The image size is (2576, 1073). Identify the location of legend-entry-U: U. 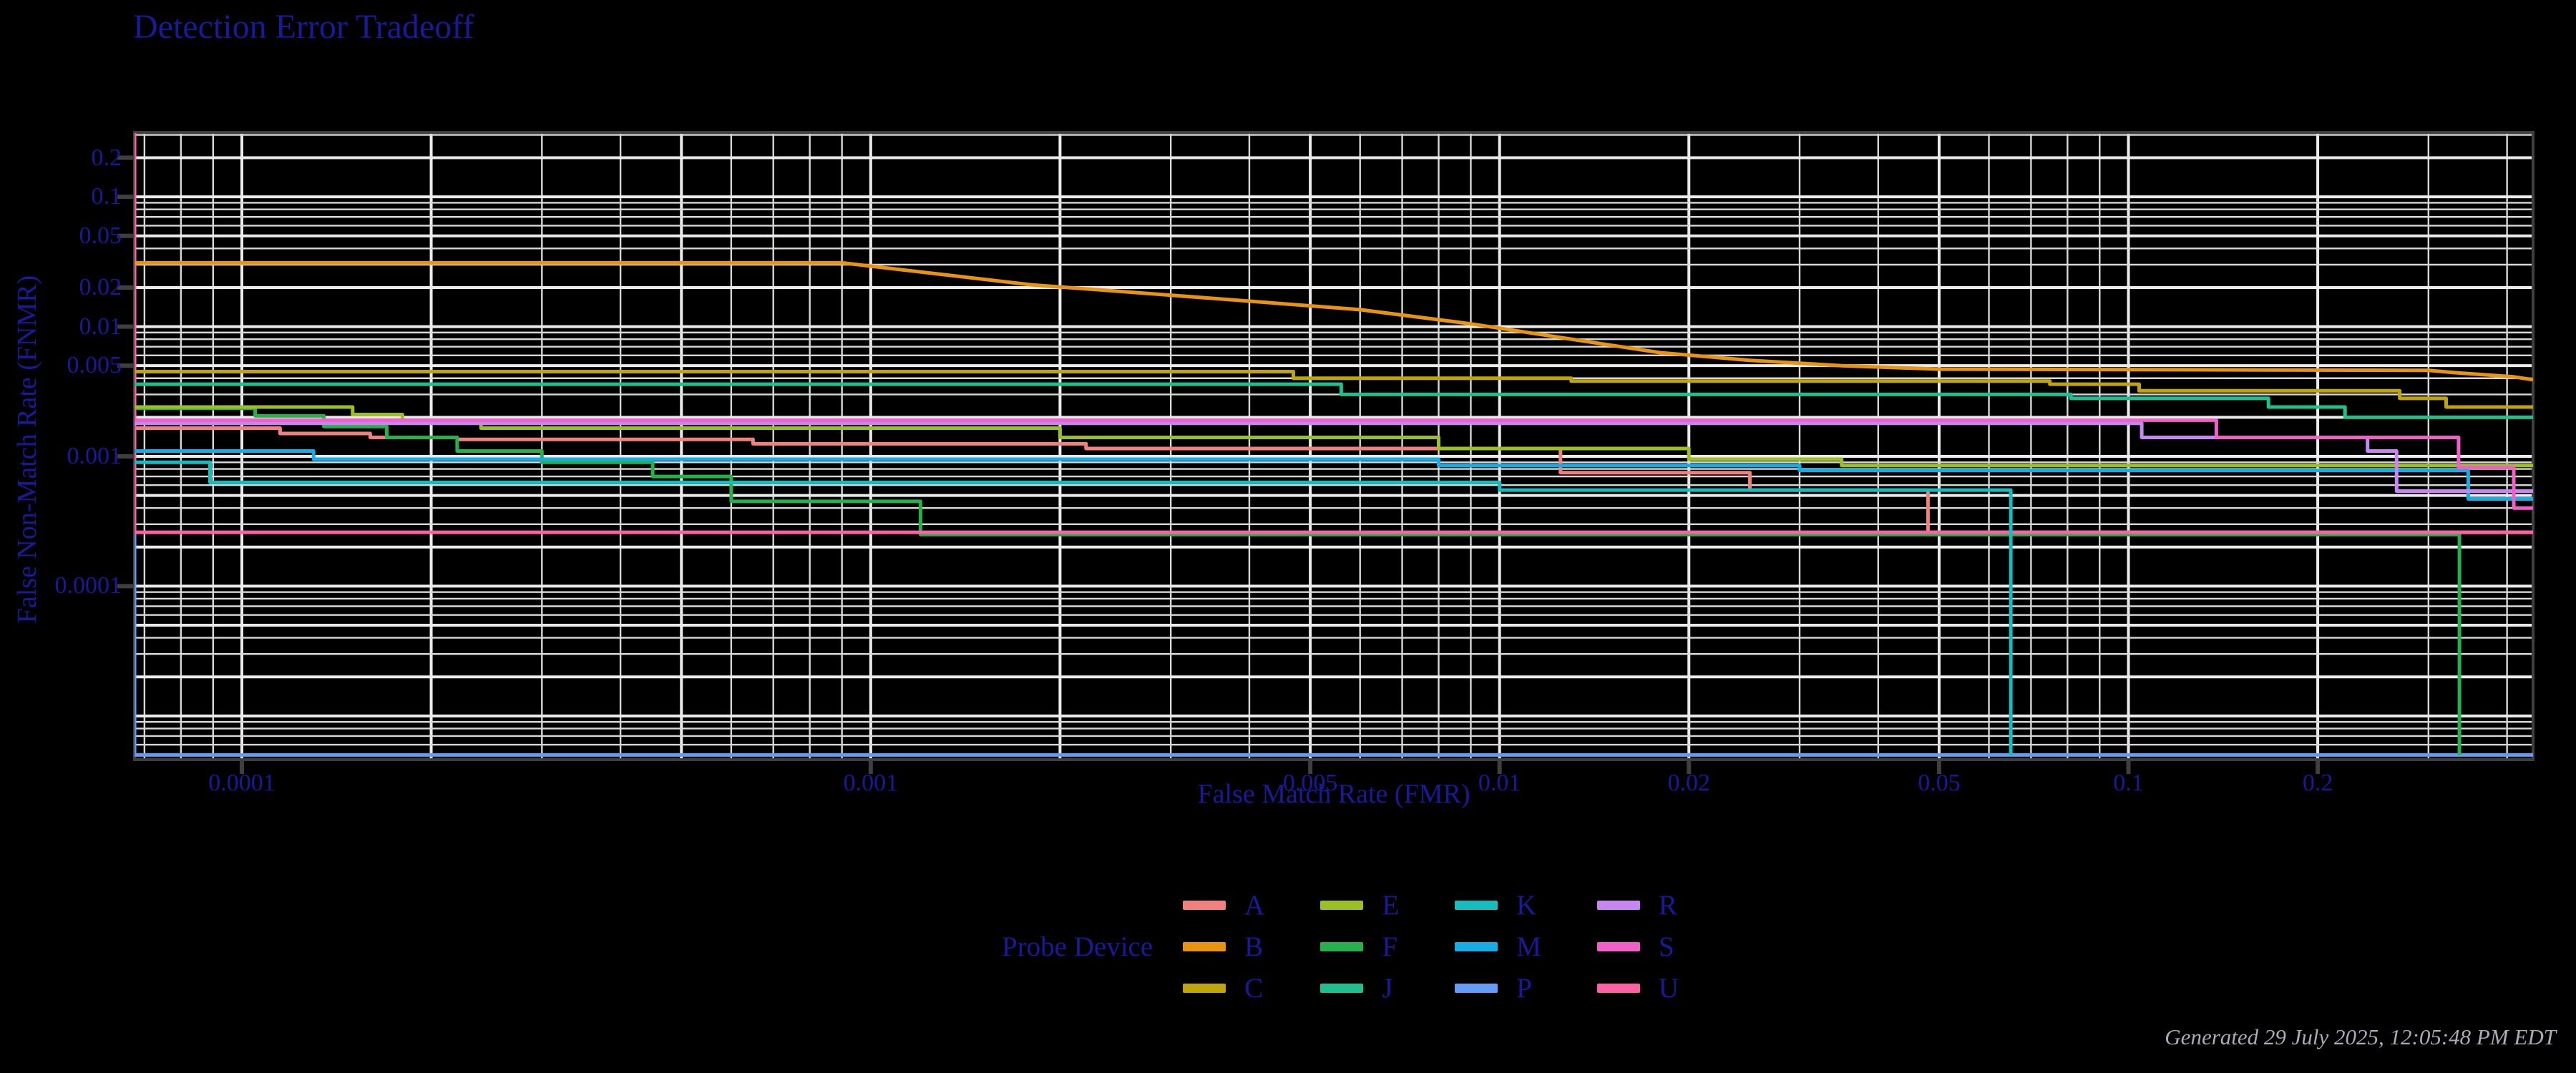
(1637, 988).